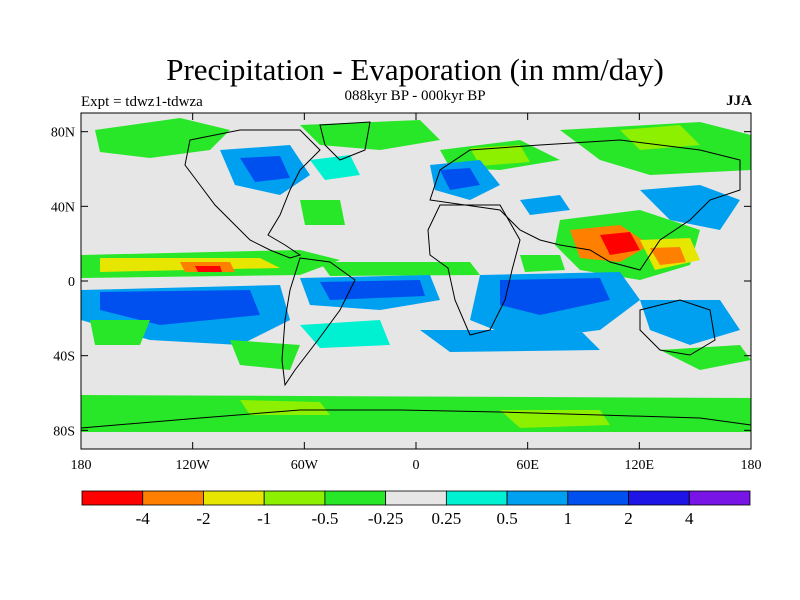  Describe the element at coordinates (415, 69) in the screenshot. I see `plot-title: Precipitation - Evaporation (in mm/day)` at that location.